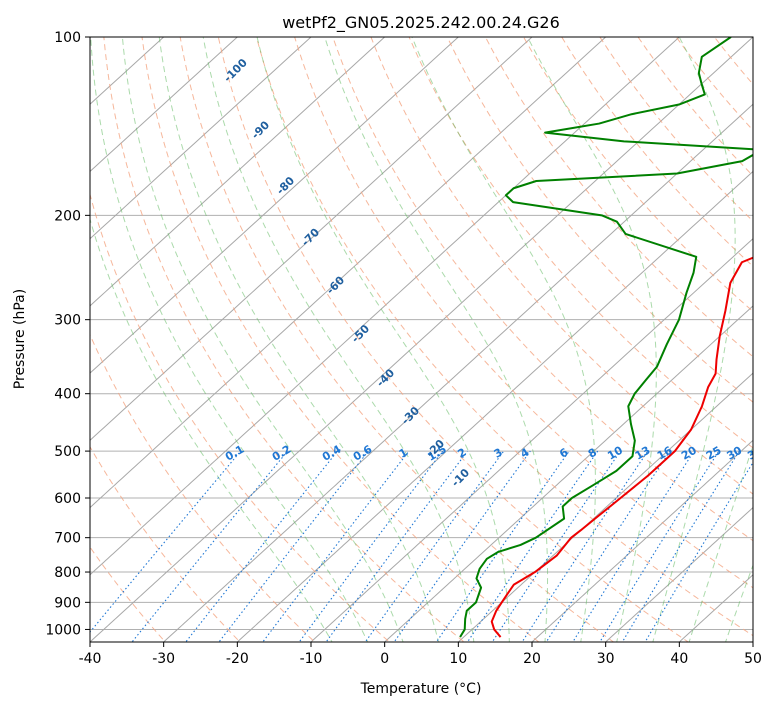 The width and height of the screenshot is (775, 708). I want to click on y-tick-label: 200, so click(67, 216).